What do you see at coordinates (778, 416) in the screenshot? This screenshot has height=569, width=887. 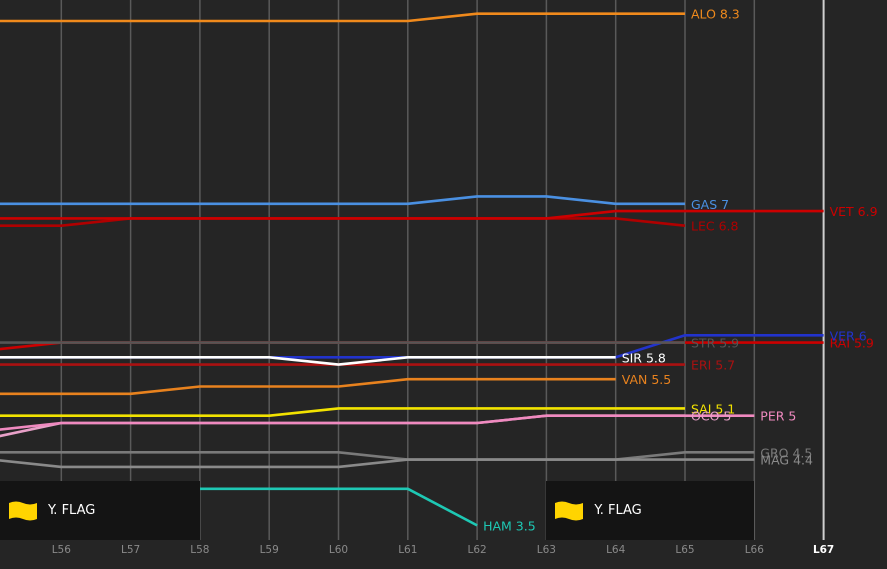 I see `series-label-per: PER 5` at bounding box center [778, 416].